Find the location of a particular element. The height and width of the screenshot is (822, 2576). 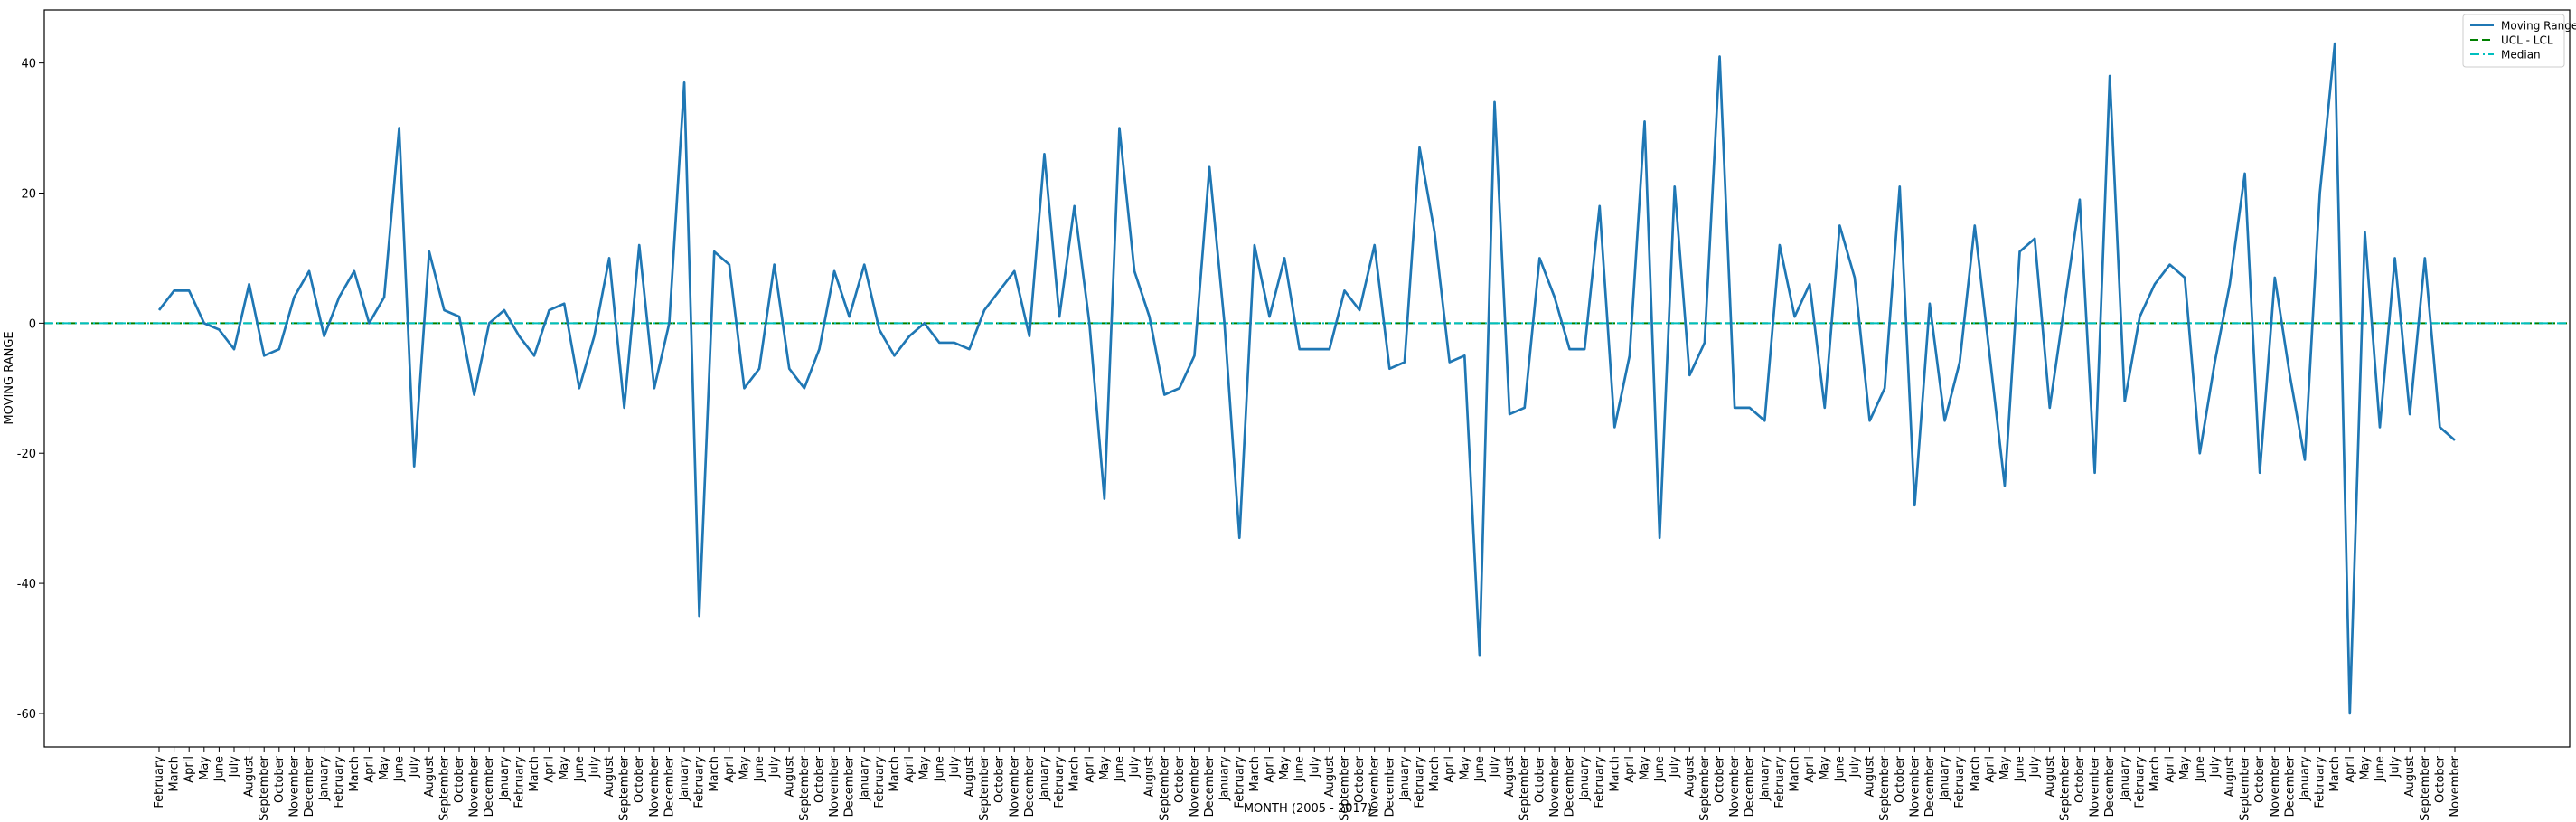

legend-label: UCL - LCL is located at coordinates (2527, 40).